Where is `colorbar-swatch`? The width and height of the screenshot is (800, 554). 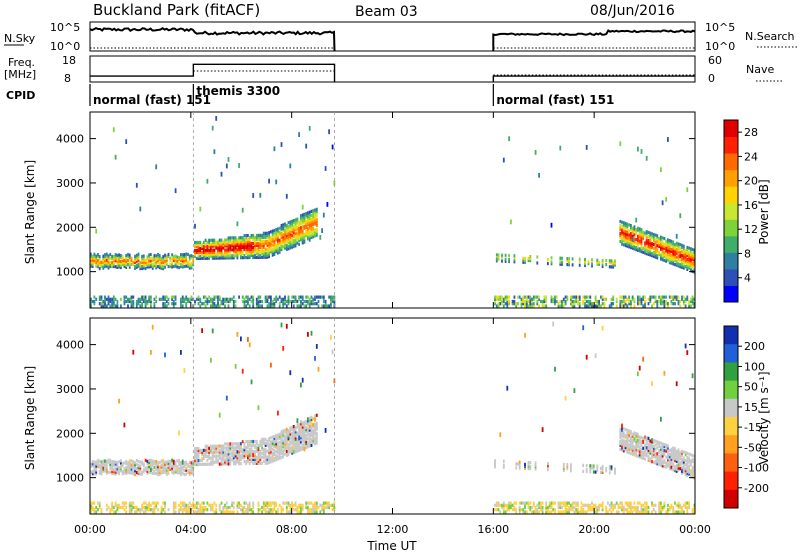 colorbar-swatch is located at coordinates (731, 277).